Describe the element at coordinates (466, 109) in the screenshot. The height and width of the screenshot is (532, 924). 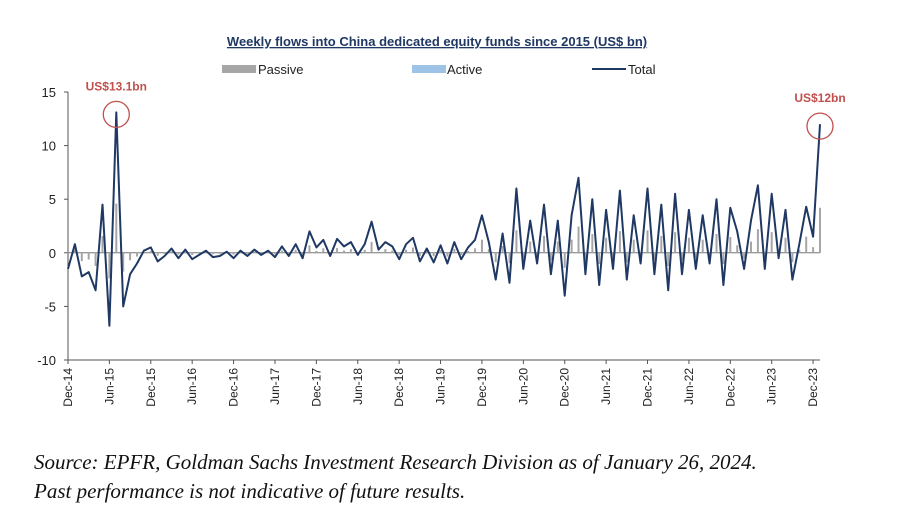
I see `annotations-group: US$13.1bn US$12bn` at that location.